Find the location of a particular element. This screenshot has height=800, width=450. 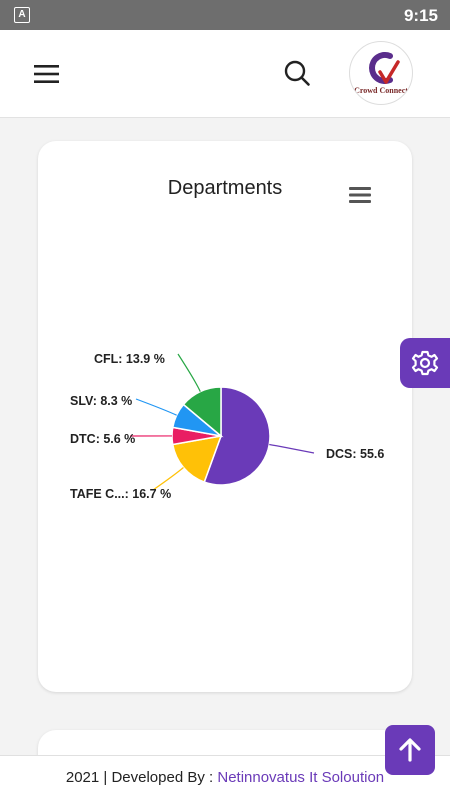

hamburger-icon is located at coordinates (47, 74).